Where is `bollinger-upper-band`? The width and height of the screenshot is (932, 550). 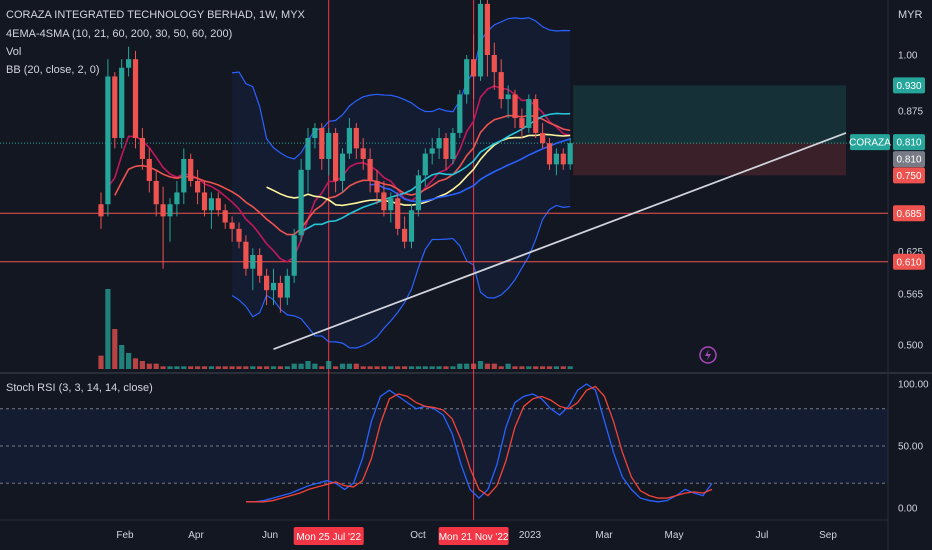
bollinger-upper-band is located at coordinates (401, 88).